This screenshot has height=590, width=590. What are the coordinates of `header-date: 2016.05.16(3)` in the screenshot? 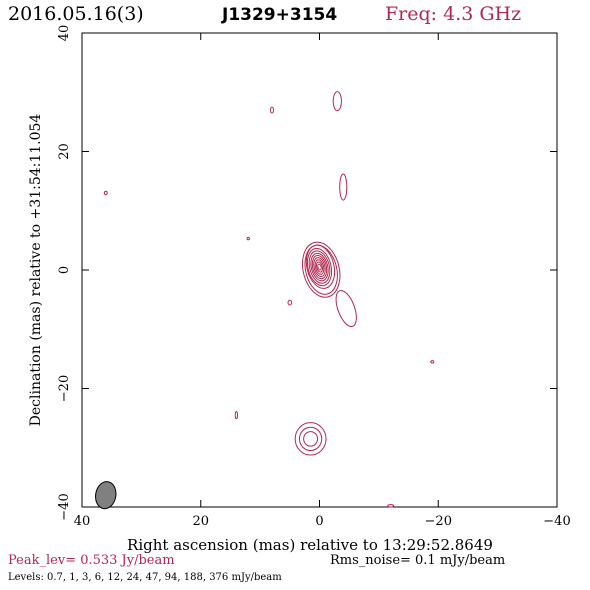 It's located at (76, 14).